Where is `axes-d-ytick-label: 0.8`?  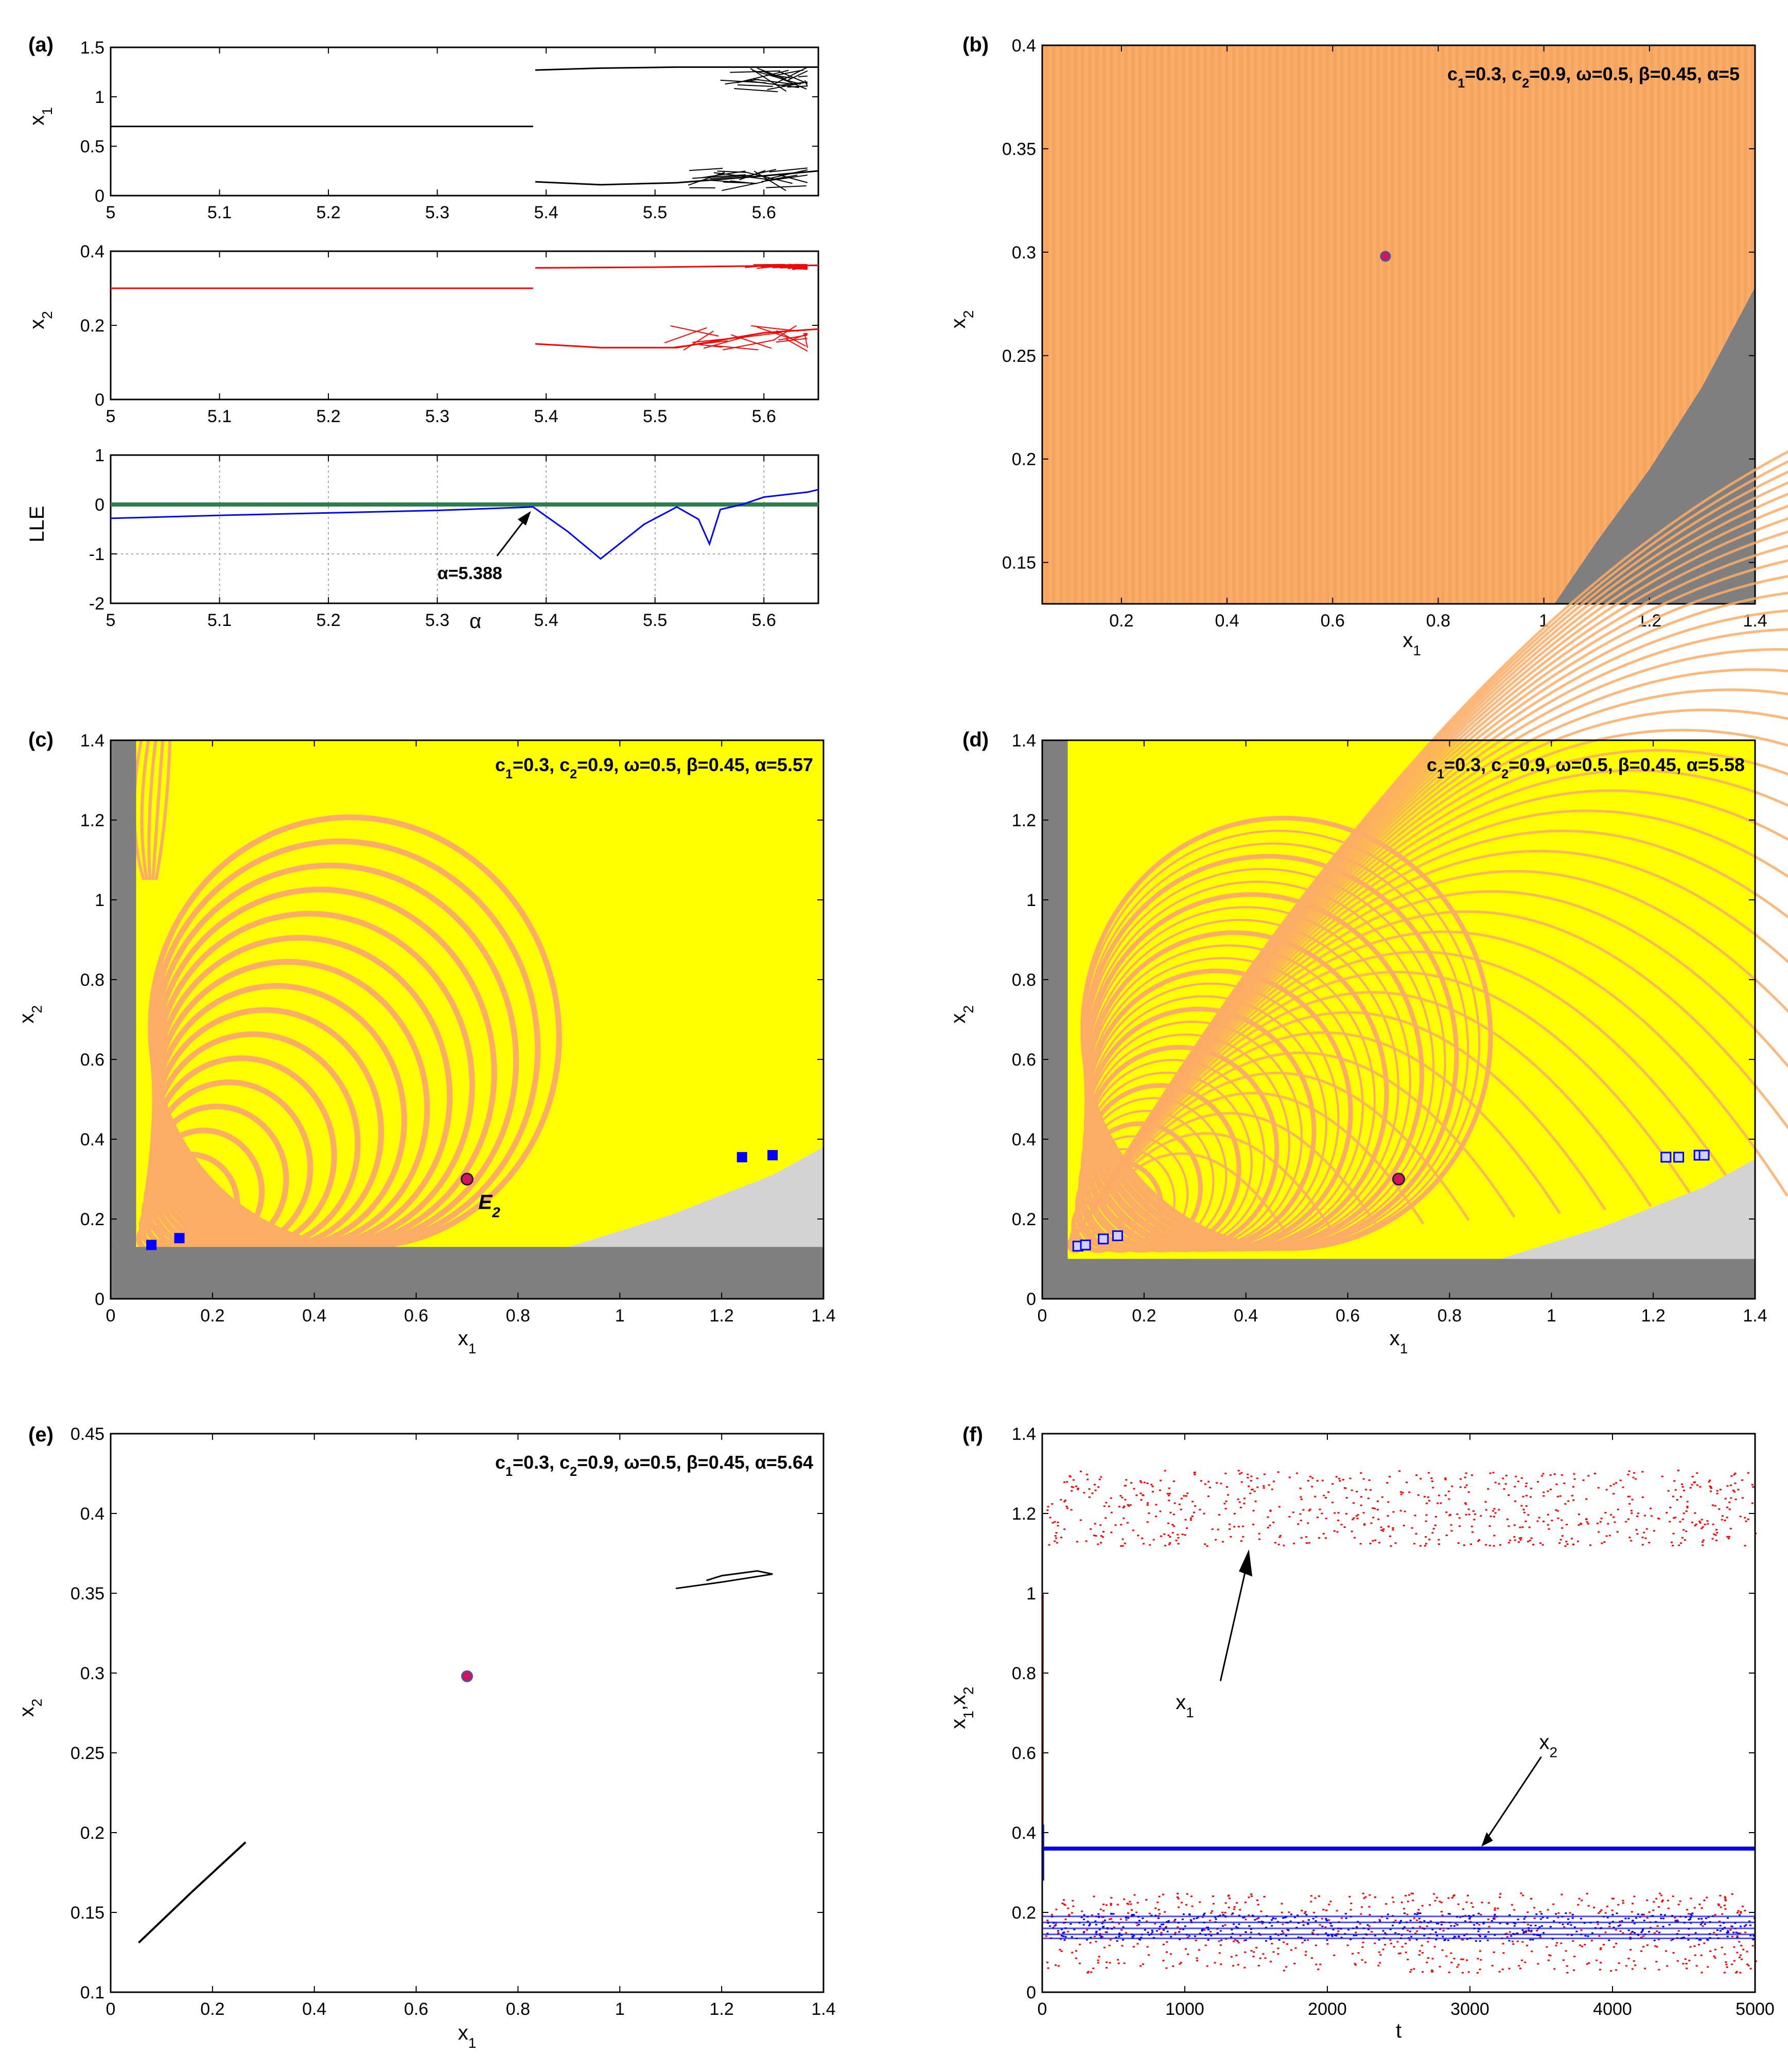
axes-d-ytick-label: 0.8 is located at coordinates (1024, 980).